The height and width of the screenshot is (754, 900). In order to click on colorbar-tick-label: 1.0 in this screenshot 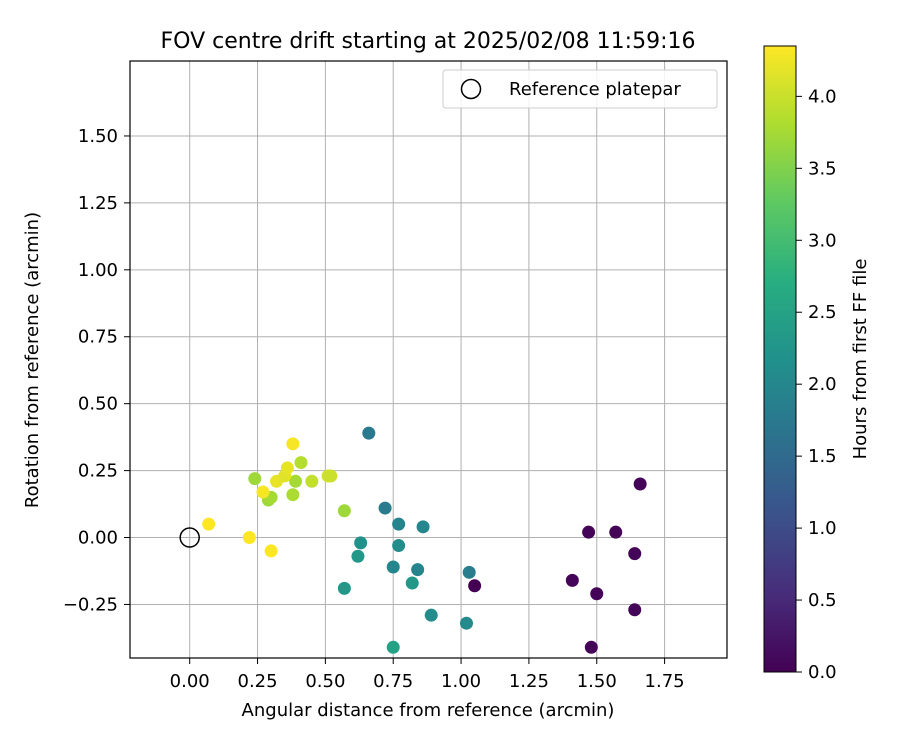, I will do `click(822, 528)`.